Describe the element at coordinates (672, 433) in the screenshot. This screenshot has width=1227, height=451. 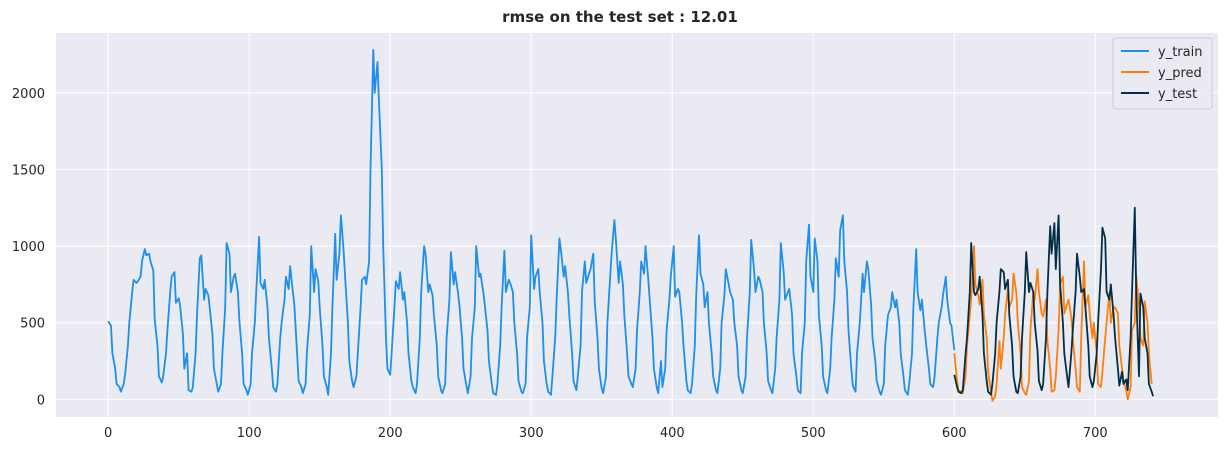
I see `x-tick-label: 400` at that location.